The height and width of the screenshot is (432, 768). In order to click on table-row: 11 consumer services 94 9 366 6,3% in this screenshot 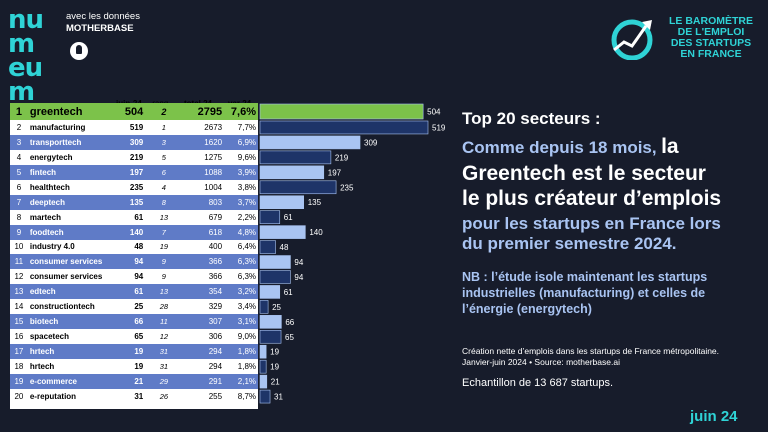, I will do `click(134, 262)`.